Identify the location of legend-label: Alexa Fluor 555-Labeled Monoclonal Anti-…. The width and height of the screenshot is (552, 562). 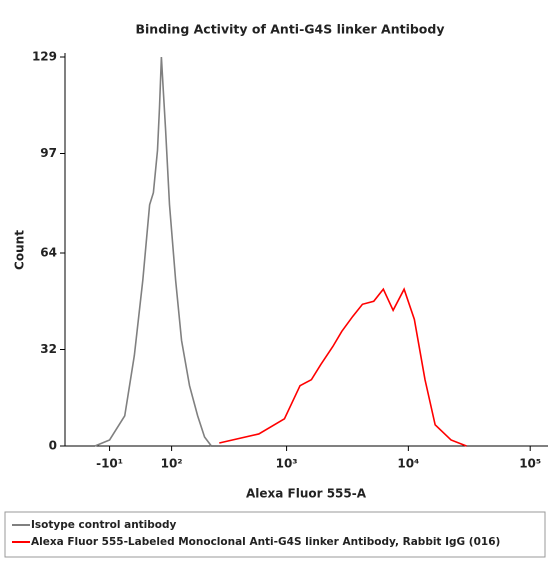
(265, 542).